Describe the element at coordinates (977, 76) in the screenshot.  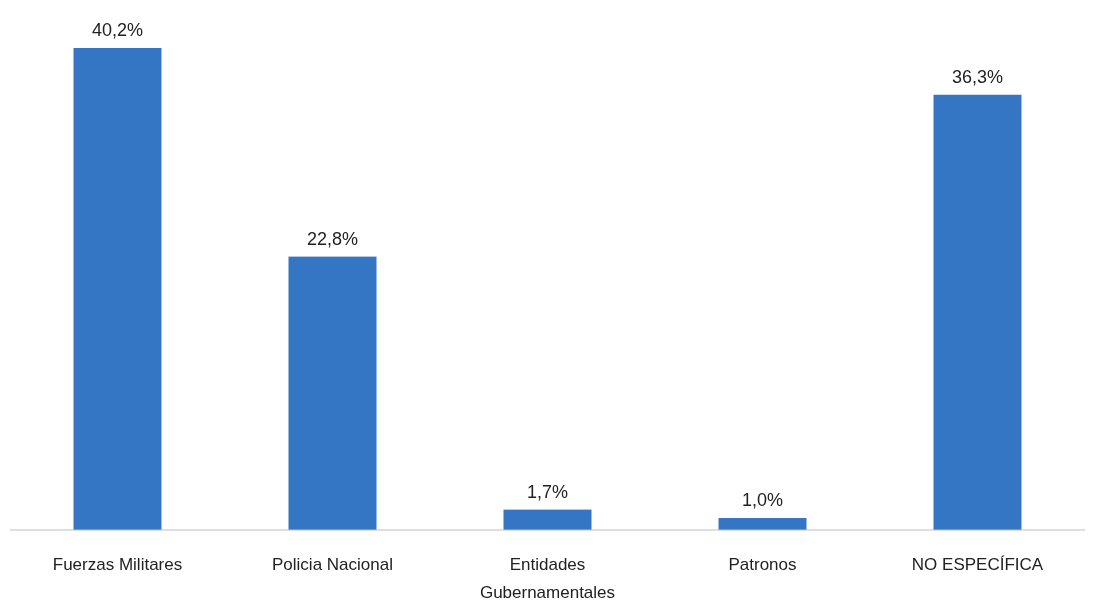
I see `data-label: 36,3%` at that location.